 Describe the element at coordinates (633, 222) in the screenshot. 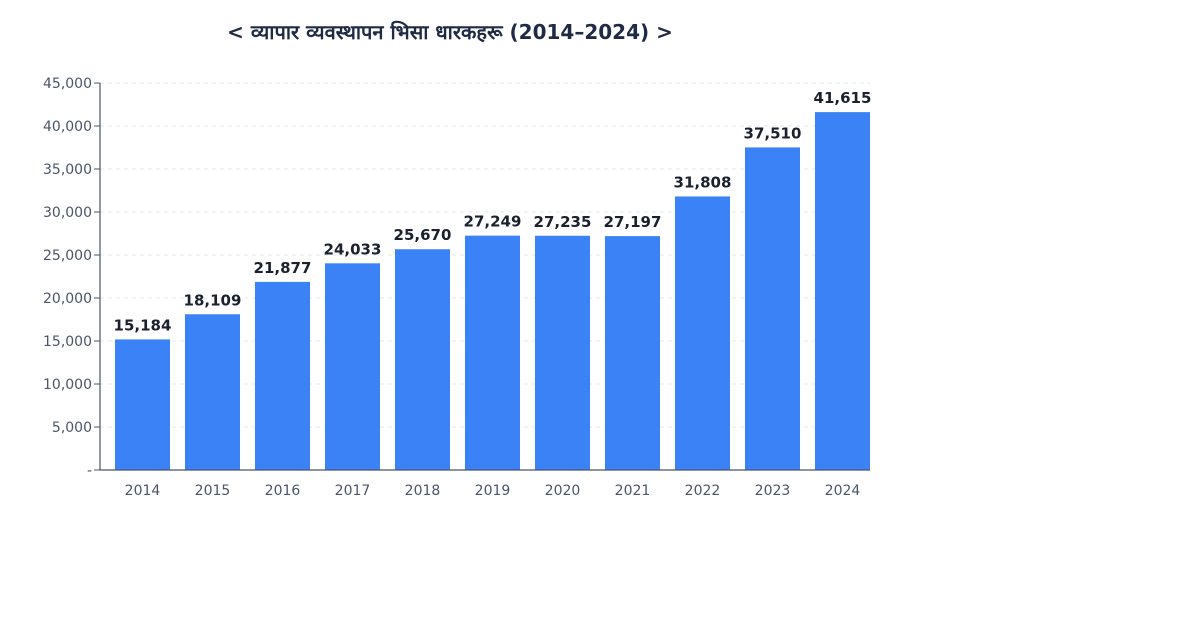

I see `value-label-2021: 27,197` at that location.